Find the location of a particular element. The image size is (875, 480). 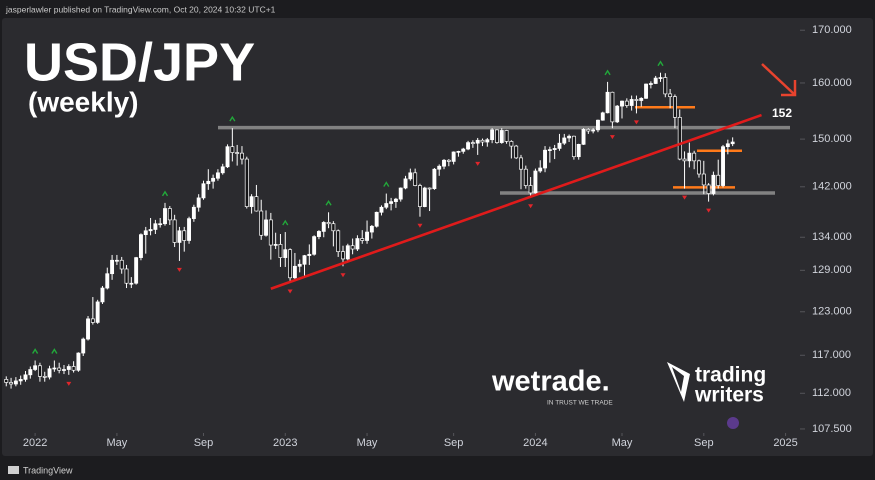

y-tick-label: 150.000 is located at coordinates (832, 139).